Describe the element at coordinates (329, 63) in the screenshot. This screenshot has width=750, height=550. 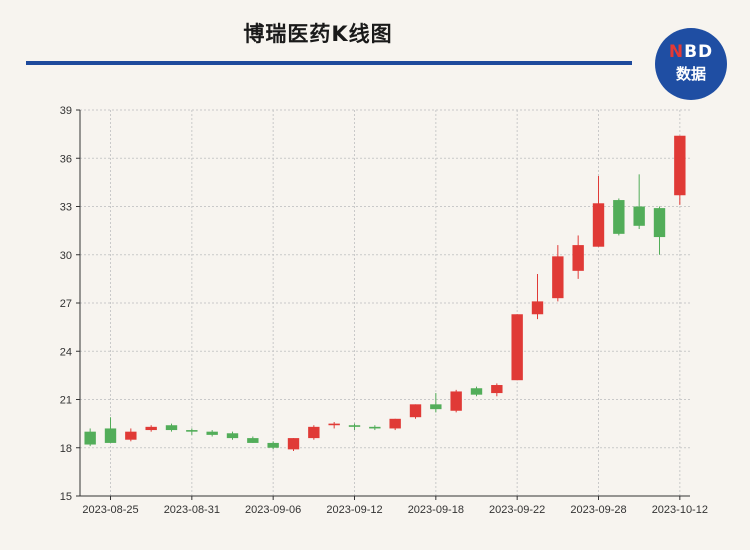
I see `title-underline` at that location.